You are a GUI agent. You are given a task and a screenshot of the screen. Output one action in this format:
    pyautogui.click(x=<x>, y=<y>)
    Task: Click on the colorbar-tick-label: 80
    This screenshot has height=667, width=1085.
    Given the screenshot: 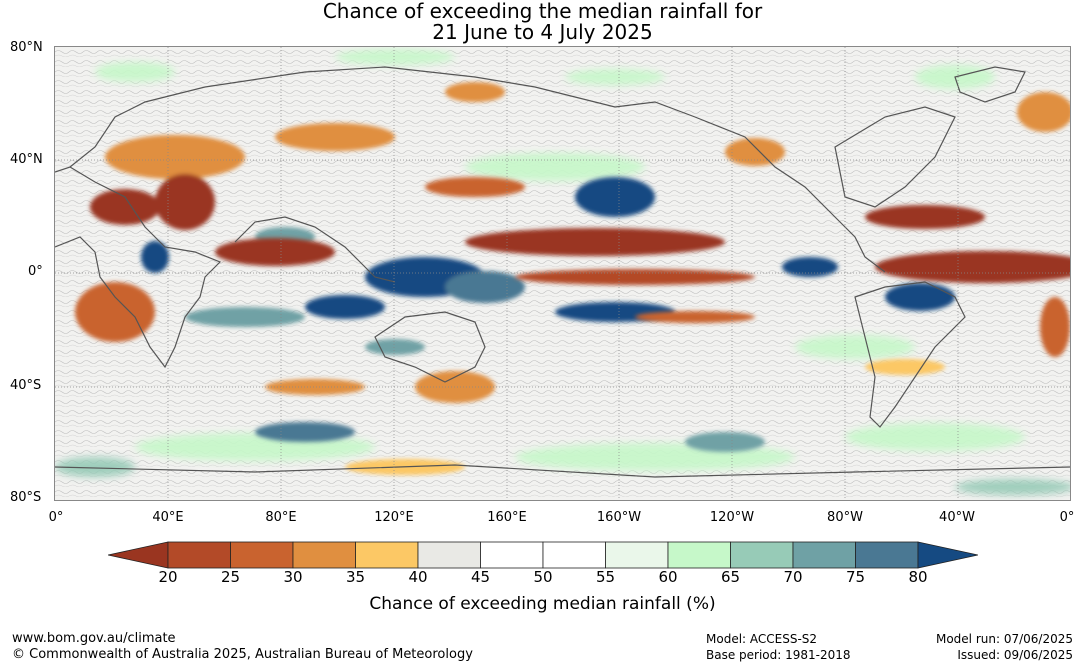 What is the action you would take?
    pyautogui.click(x=918, y=577)
    